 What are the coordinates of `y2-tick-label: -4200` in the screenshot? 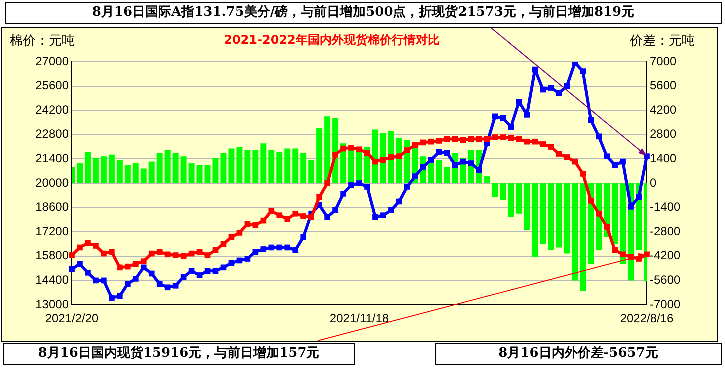 It's located at (666, 255).